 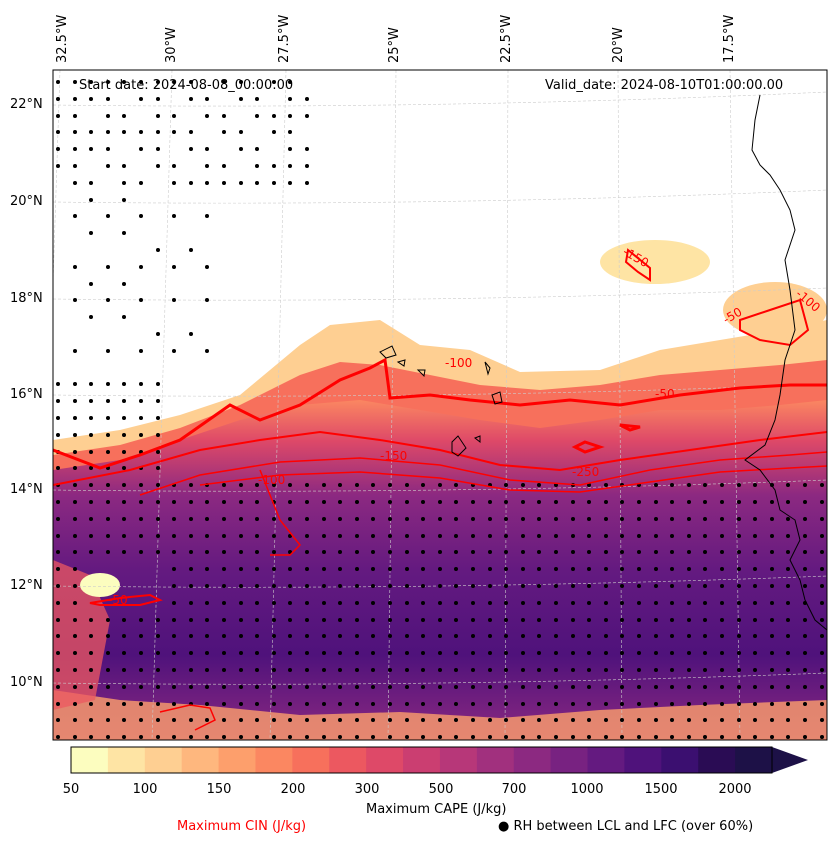 What do you see at coordinates (284, 38) in the screenshot?
I see `lon-label: 27.5°W` at bounding box center [284, 38].